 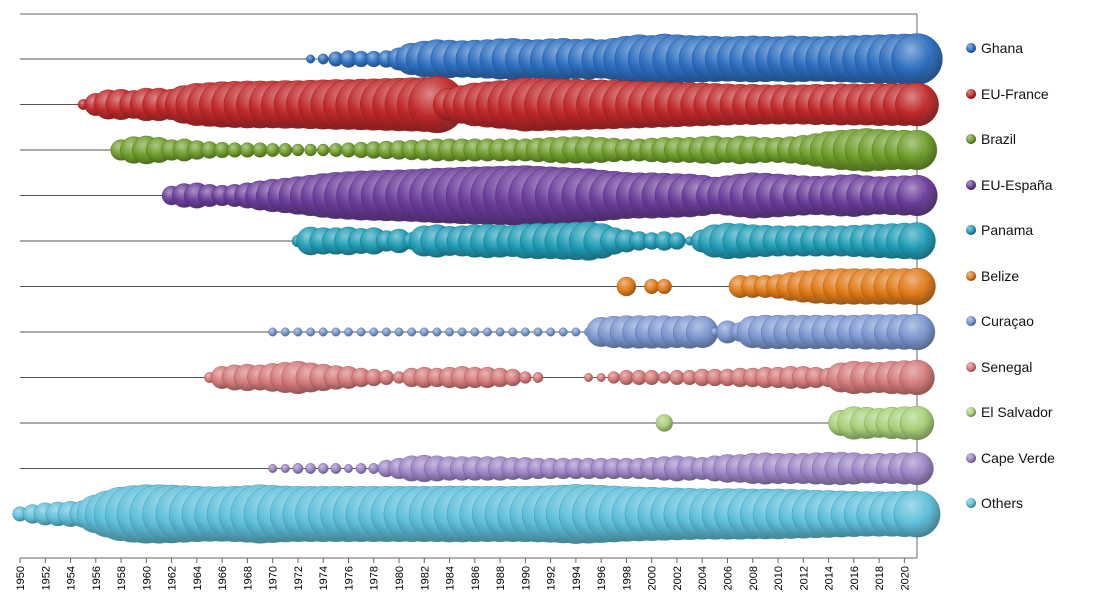 I want to click on legend-item: Panama, so click(x=999, y=230).